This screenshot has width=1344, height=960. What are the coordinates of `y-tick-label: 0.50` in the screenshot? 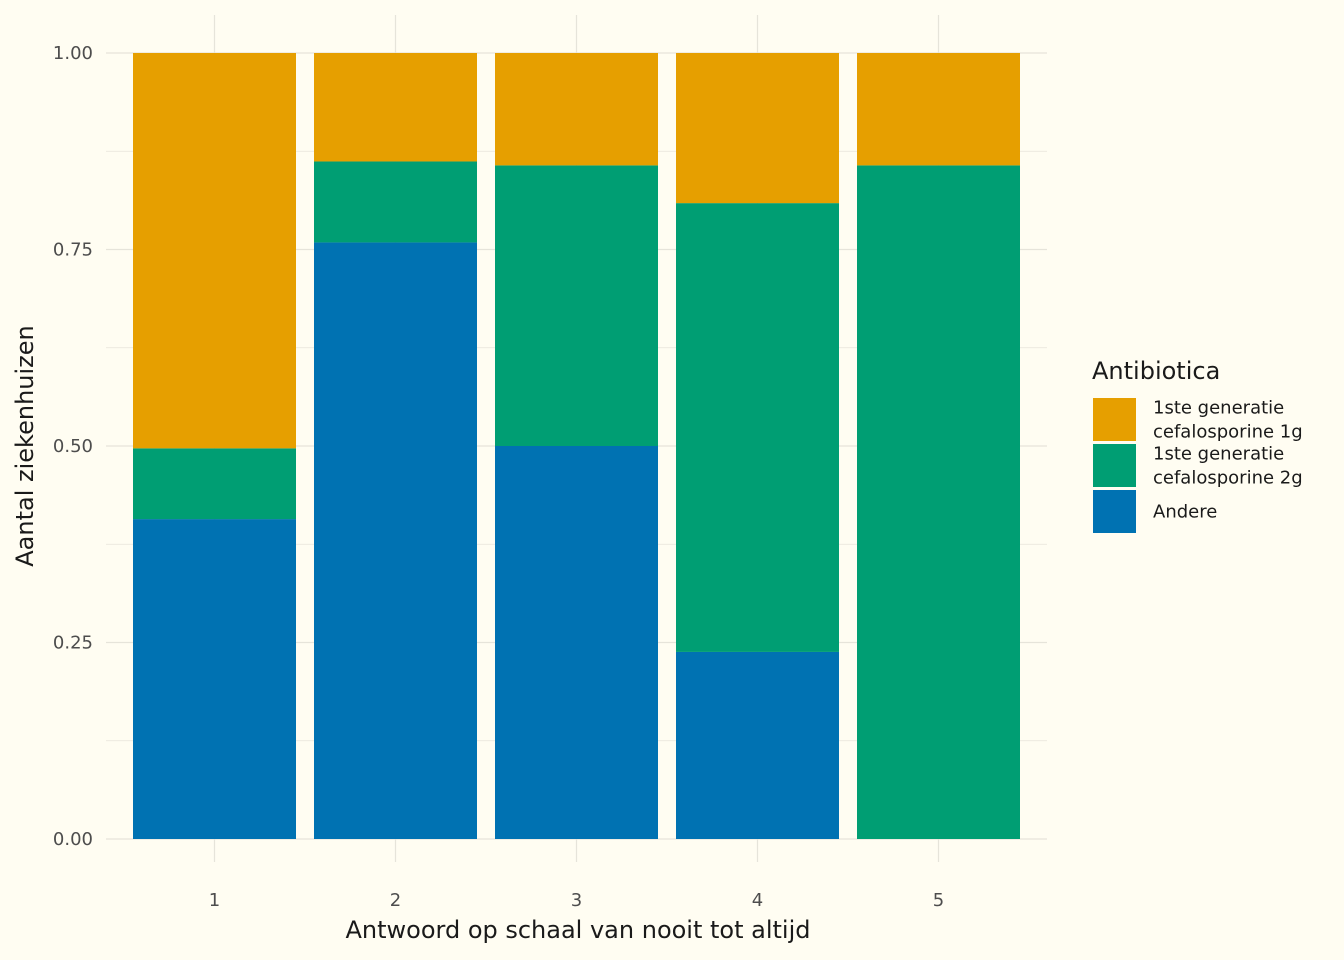 It's located at (73, 446).